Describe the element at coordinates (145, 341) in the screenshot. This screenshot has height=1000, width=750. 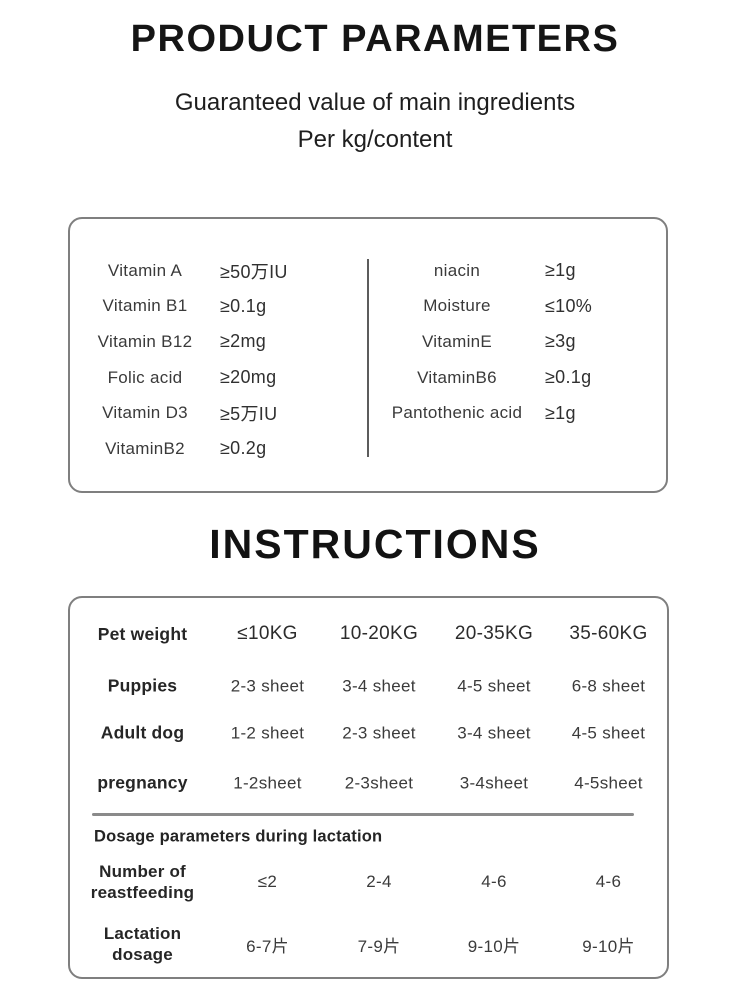
I see `param-label: Vitamin B12` at that location.